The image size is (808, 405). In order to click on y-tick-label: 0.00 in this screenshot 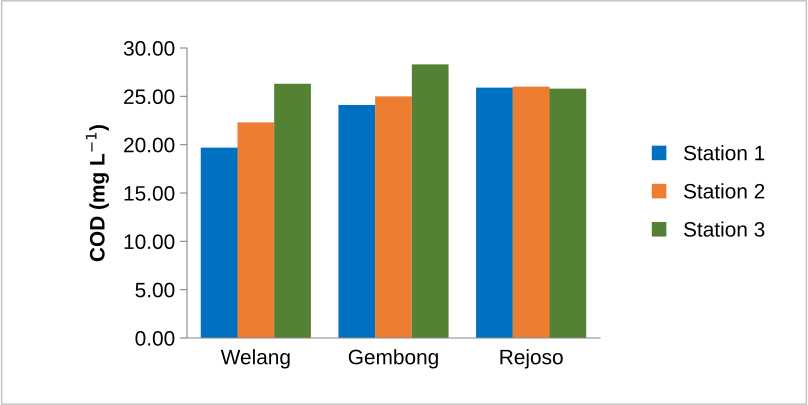, I will do `click(154, 338)`.